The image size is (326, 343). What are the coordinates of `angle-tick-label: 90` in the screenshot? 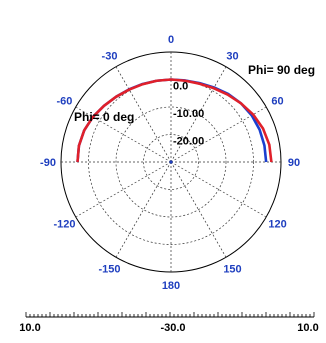 It's located at (294, 163).